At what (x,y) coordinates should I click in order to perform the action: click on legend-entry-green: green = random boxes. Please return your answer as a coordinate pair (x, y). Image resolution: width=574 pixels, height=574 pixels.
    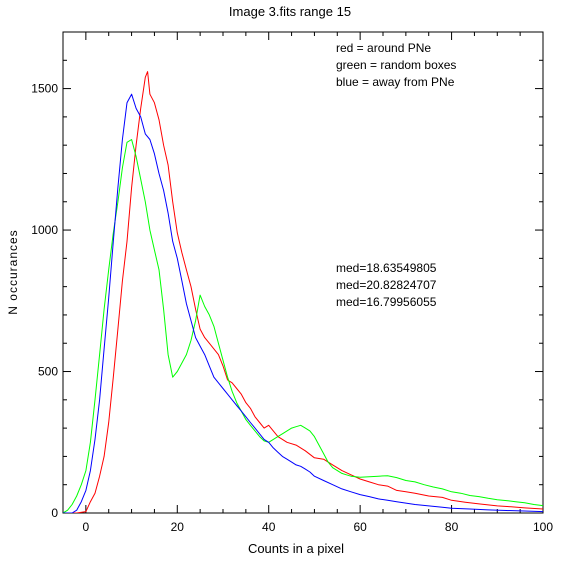
    Looking at the image, I should click on (396, 65).